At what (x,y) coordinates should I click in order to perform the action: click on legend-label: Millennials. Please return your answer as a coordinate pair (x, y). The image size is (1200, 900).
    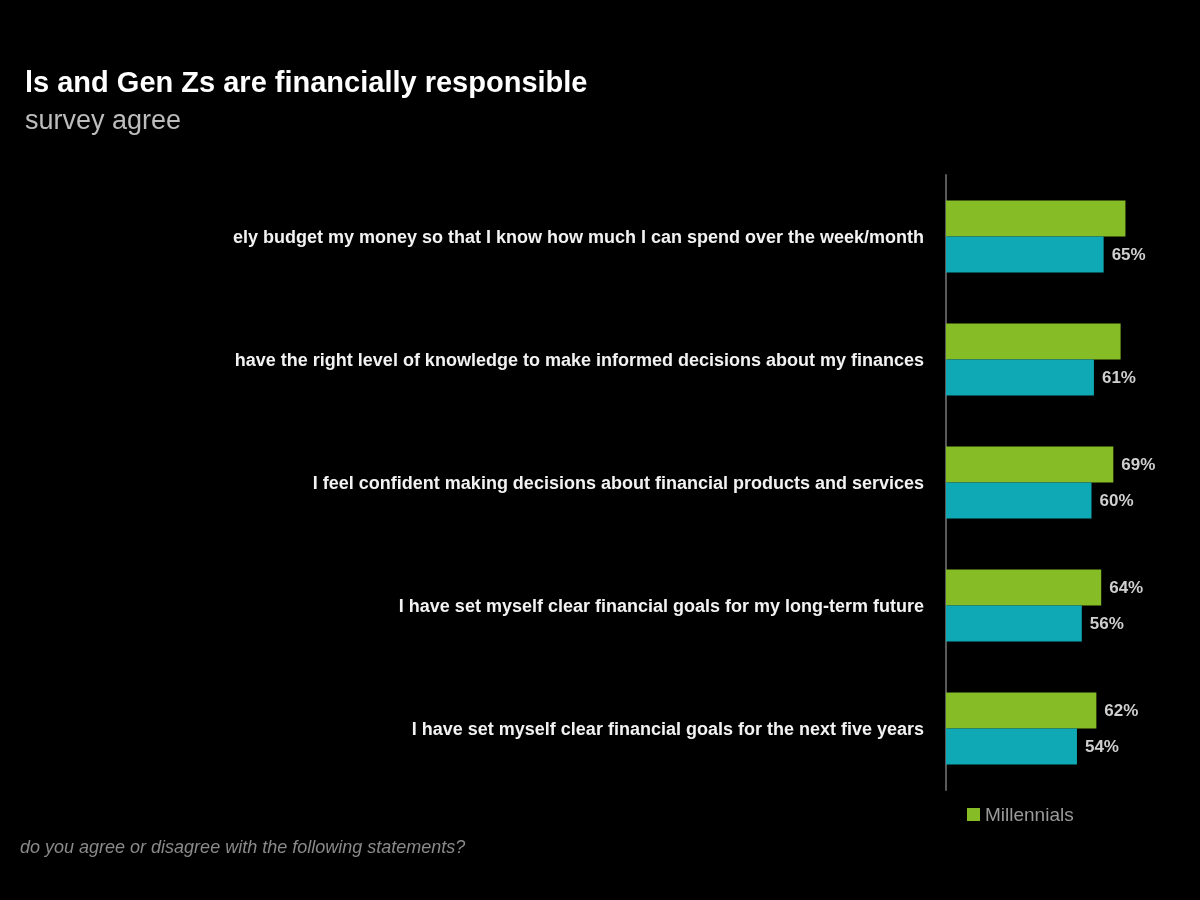
    Looking at the image, I should click on (1029, 814).